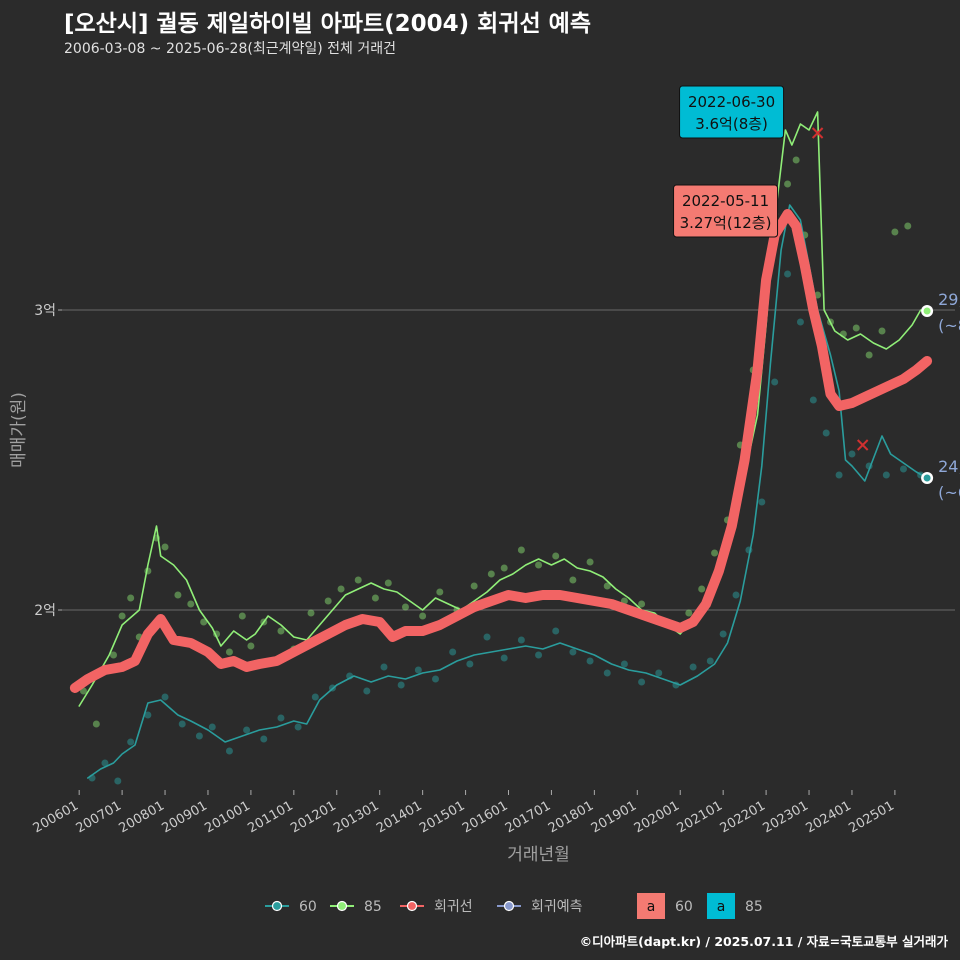 Image resolution: width=960 pixels, height=960 pixels. Describe the element at coordinates (726, 223) in the screenshot. I see `annotation-value: 3.27억(12층)` at that location.